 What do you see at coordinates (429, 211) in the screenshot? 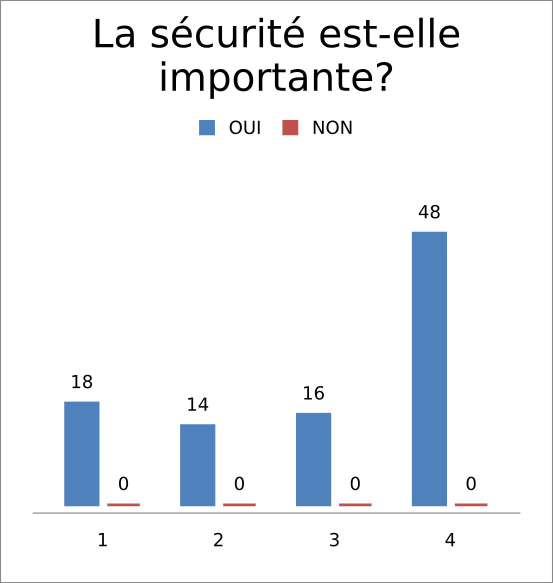
I see `data-label: 48` at bounding box center [429, 211].